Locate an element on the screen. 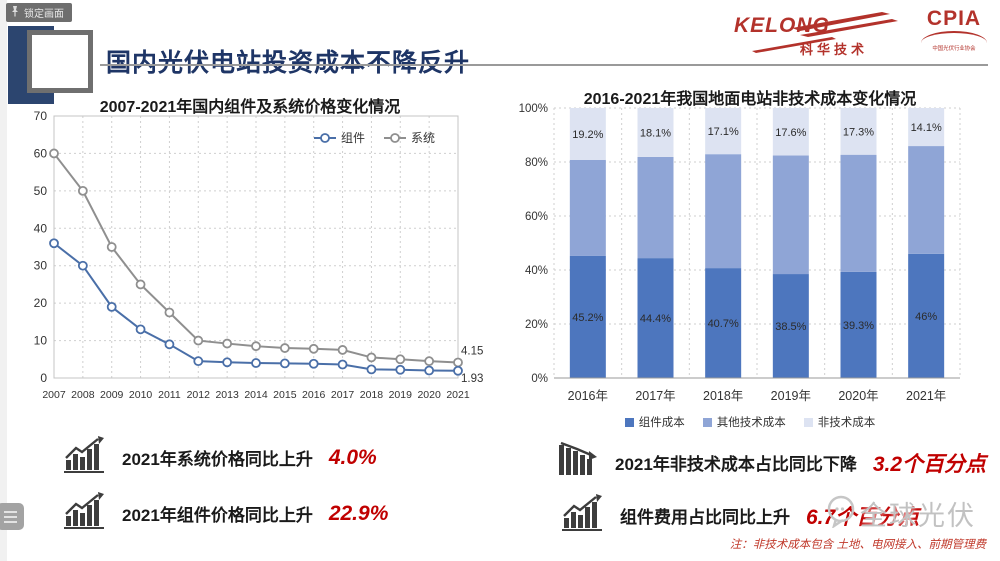 This screenshot has height=561, width=1000. svg-text: 系统 is located at coordinates (423, 138).